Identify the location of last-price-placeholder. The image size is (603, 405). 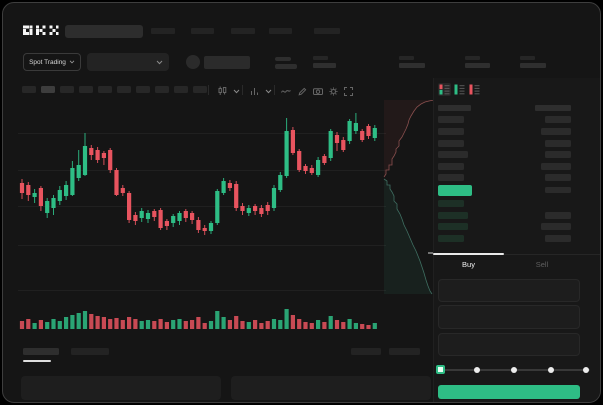
(283, 59).